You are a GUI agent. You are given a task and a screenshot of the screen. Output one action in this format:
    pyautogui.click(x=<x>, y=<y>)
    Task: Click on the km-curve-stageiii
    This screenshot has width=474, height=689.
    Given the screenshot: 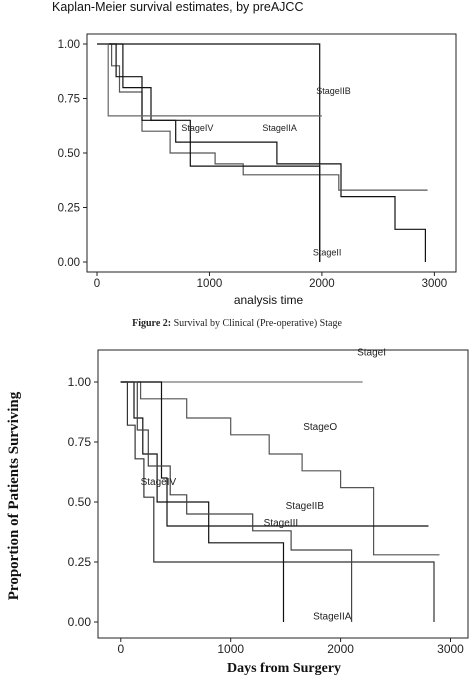 What is the action you would take?
    pyautogui.click(x=202, y=501)
    